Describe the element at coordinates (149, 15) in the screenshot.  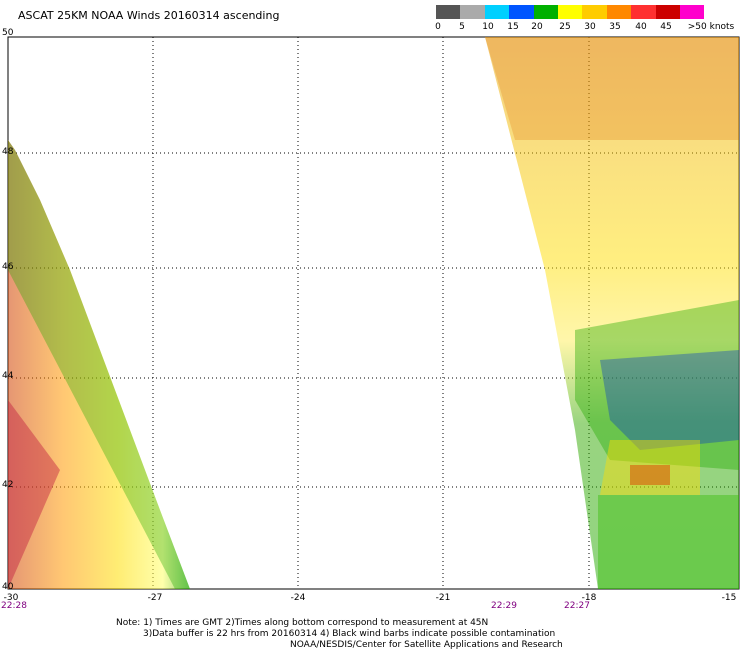
I see `map-title: ASCAT 25KM NOAA Winds 20160314 ascending` at that location.